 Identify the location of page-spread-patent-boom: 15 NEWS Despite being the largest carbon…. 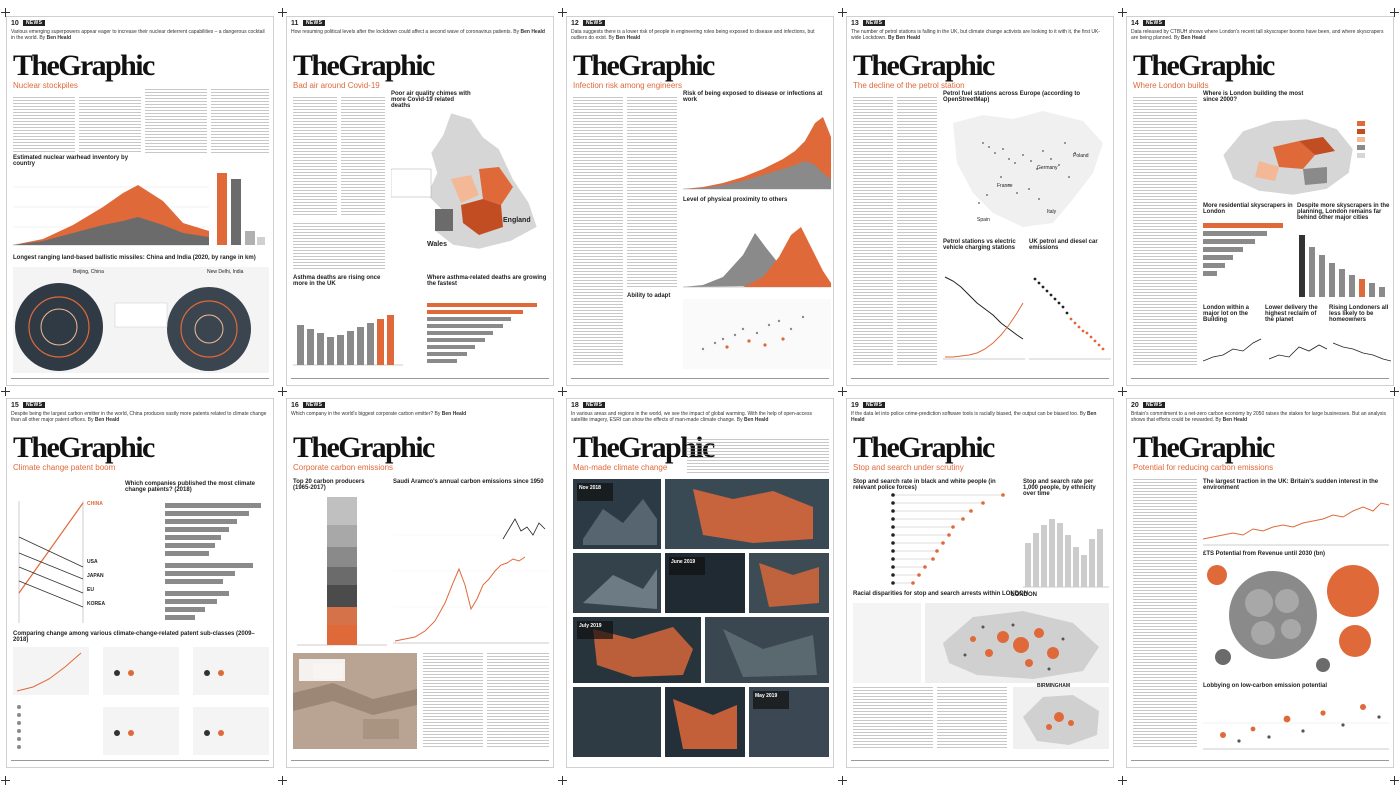
(140, 583).